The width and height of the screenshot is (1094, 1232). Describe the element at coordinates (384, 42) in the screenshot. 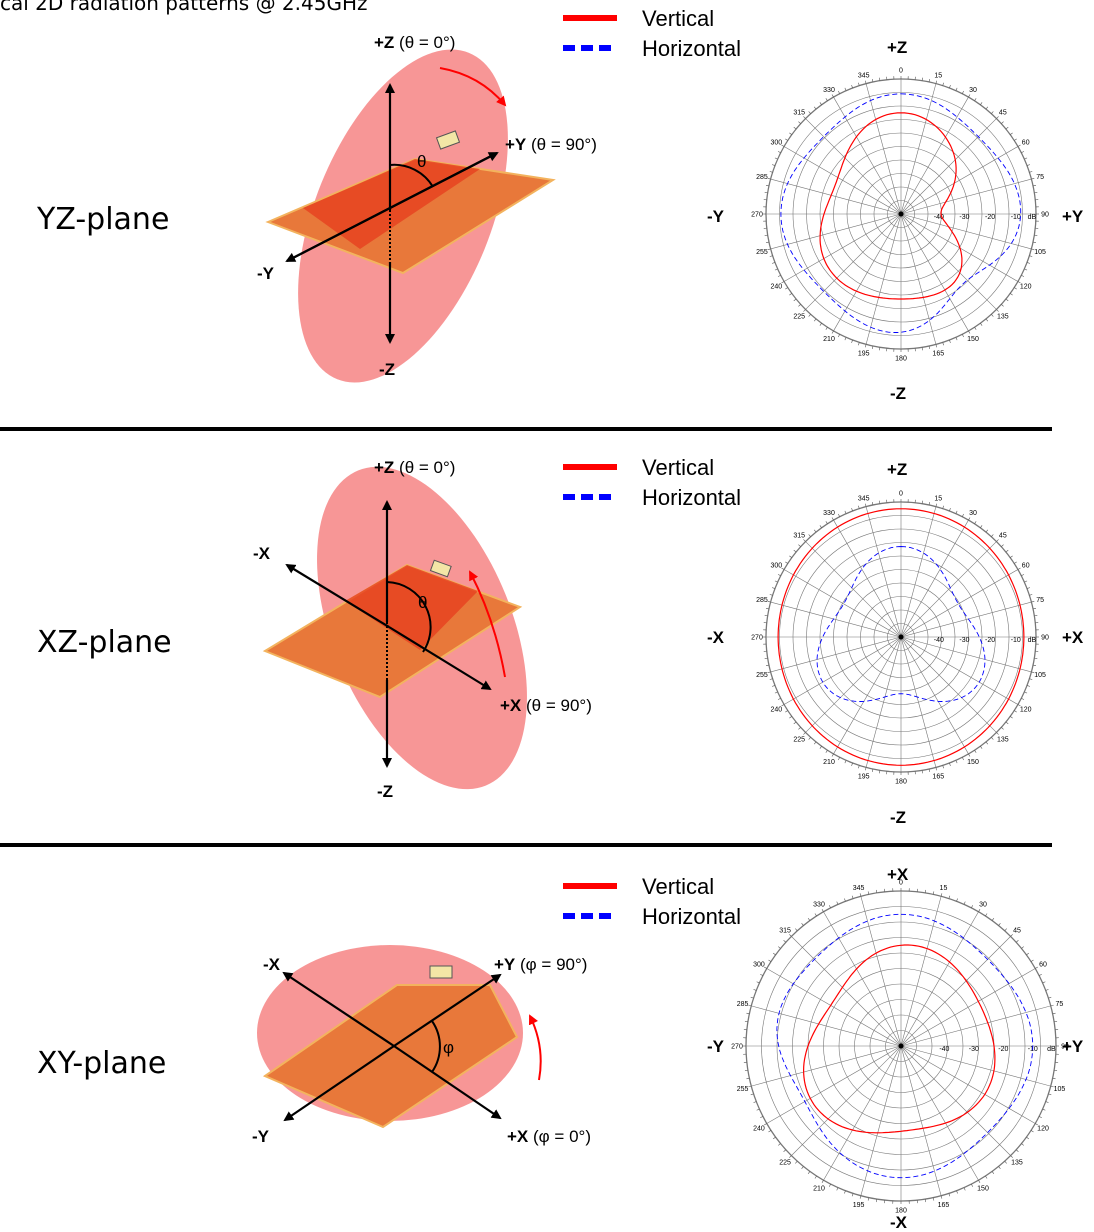

I see `label-top: +Z` at that location.